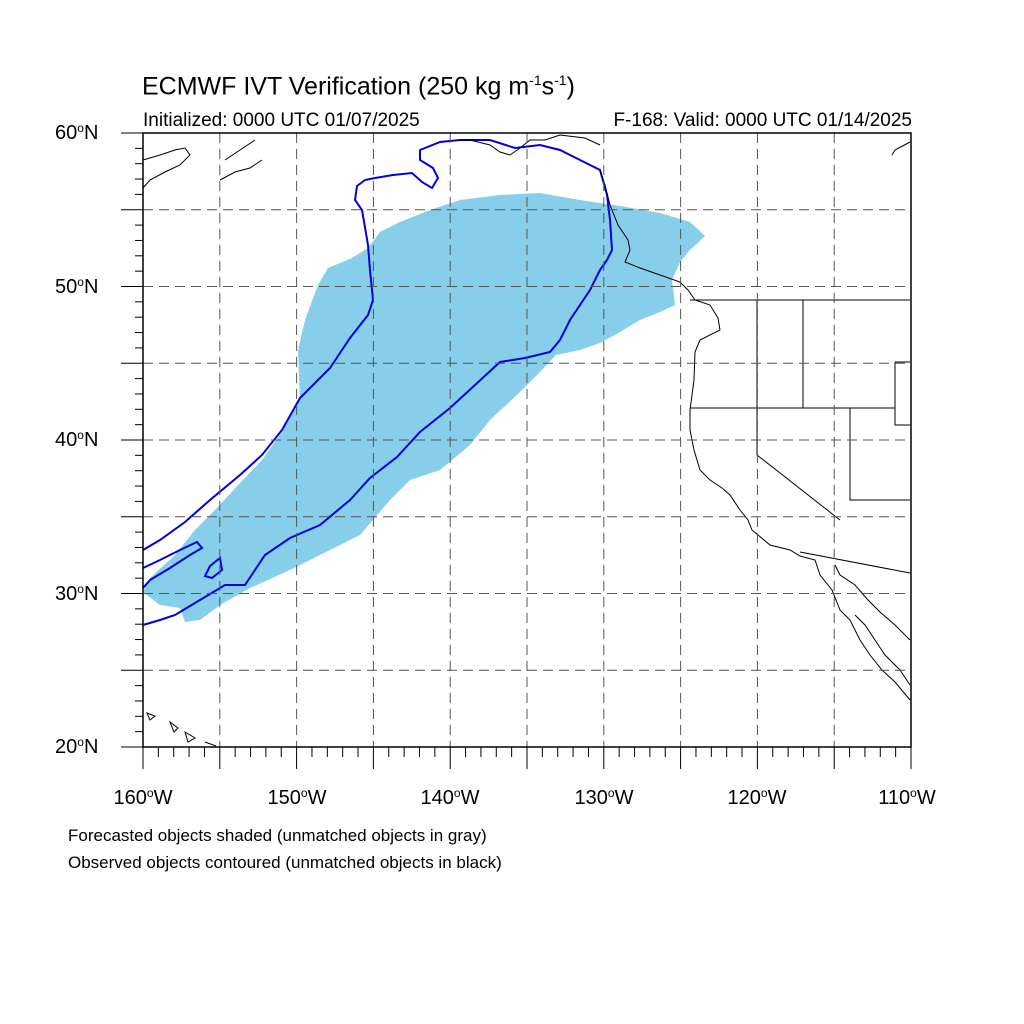  I want to click on coast-alaska, so click(202, 164).